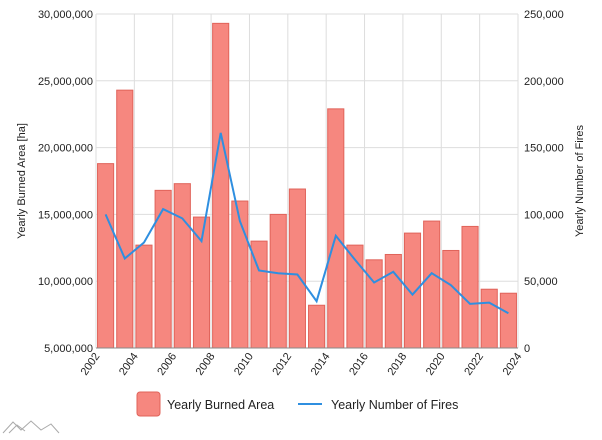  I want to click on bar-2013, so click(317, 326).